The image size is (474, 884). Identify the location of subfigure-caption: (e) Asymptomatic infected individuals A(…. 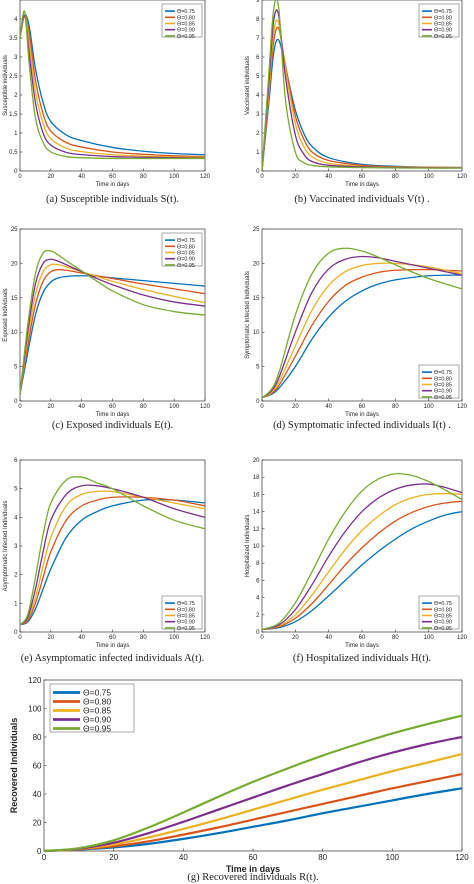
(112, 658).